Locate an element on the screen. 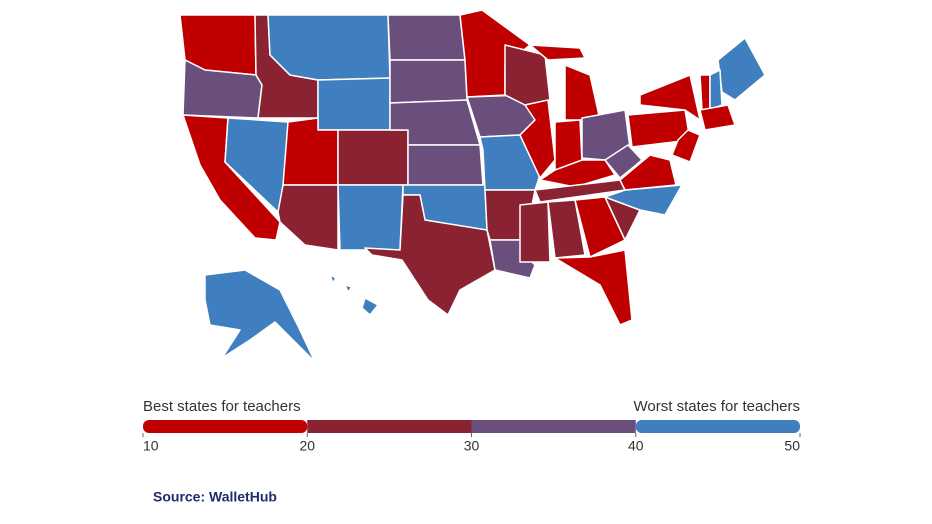 The height and width of the screenshot is (524, 932). legend-tick-label: 20 is located at coordinates (307, 446).